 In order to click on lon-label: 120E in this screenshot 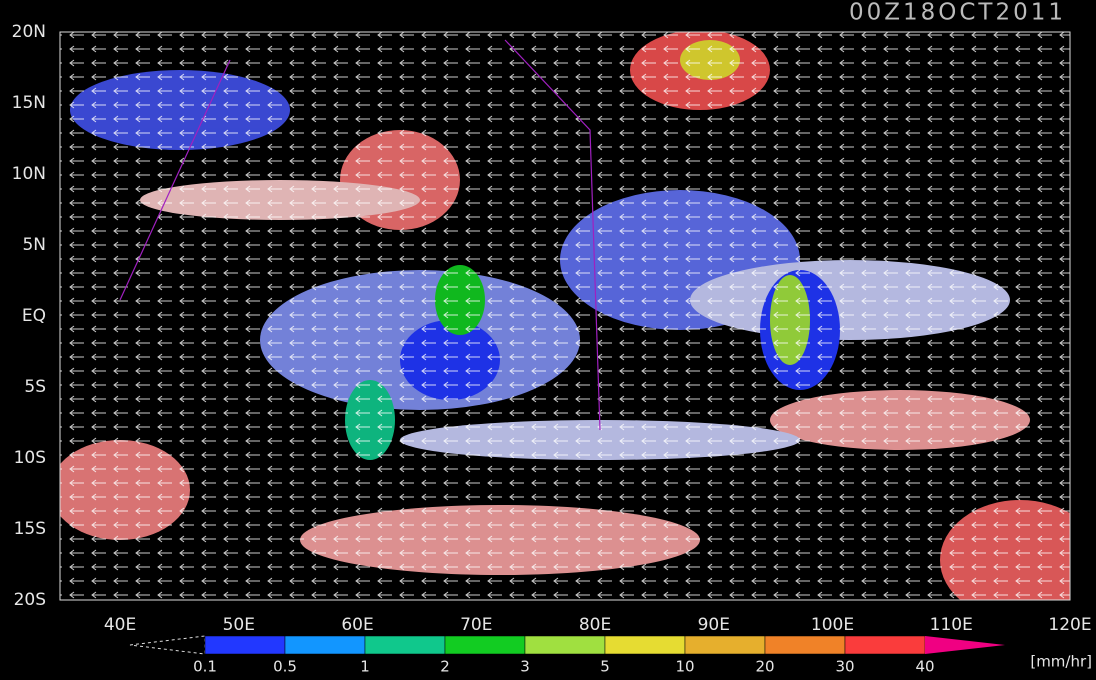, I will do `click(1069, 625)`.